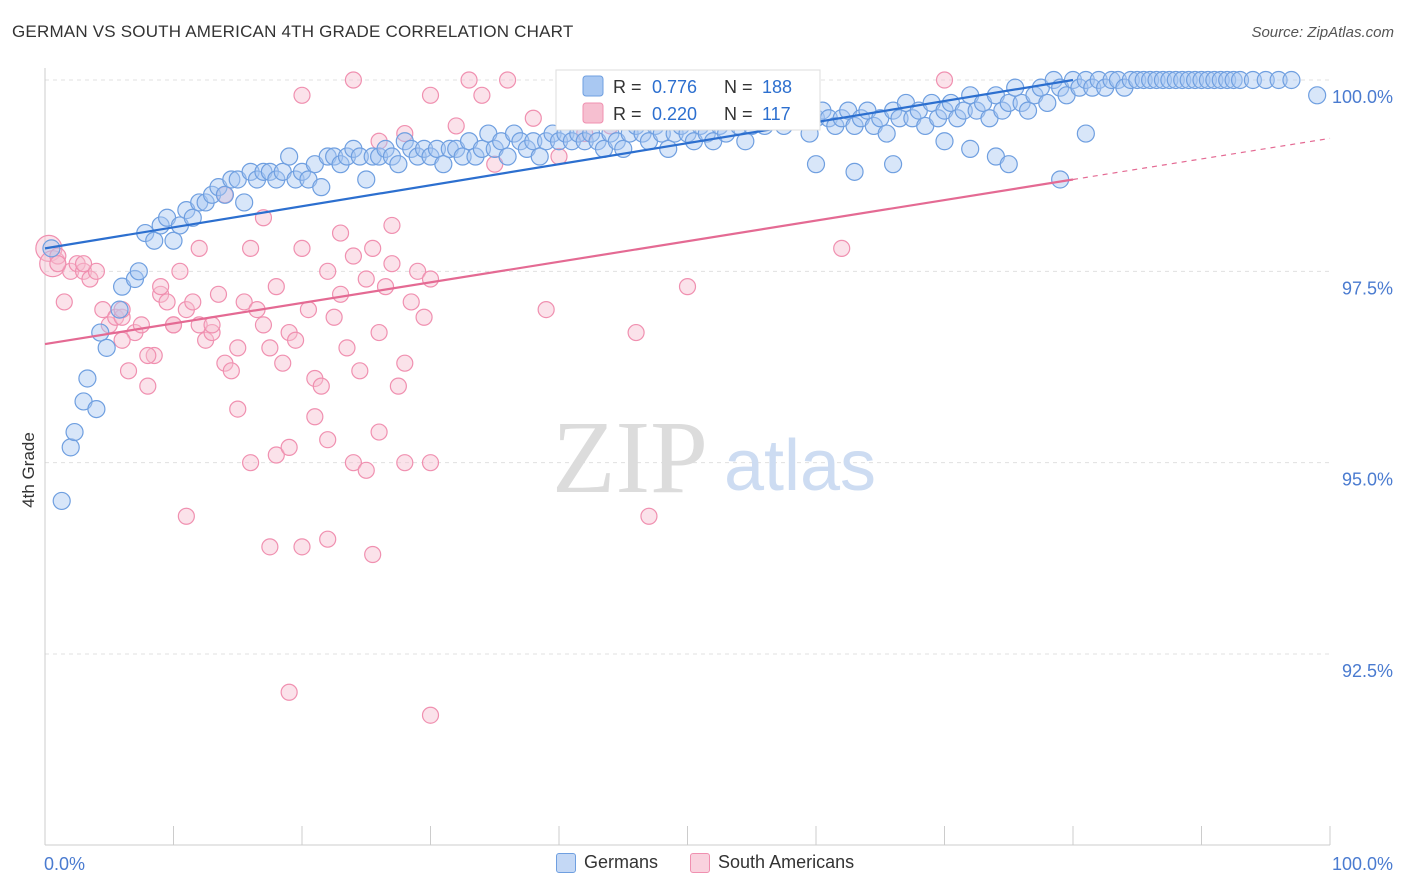 This screenshot has width=1406, height=892. Describe the element at coordinates (1201, 159) in the screenshot. I see `trend-line-south-americans-extension` at that location.